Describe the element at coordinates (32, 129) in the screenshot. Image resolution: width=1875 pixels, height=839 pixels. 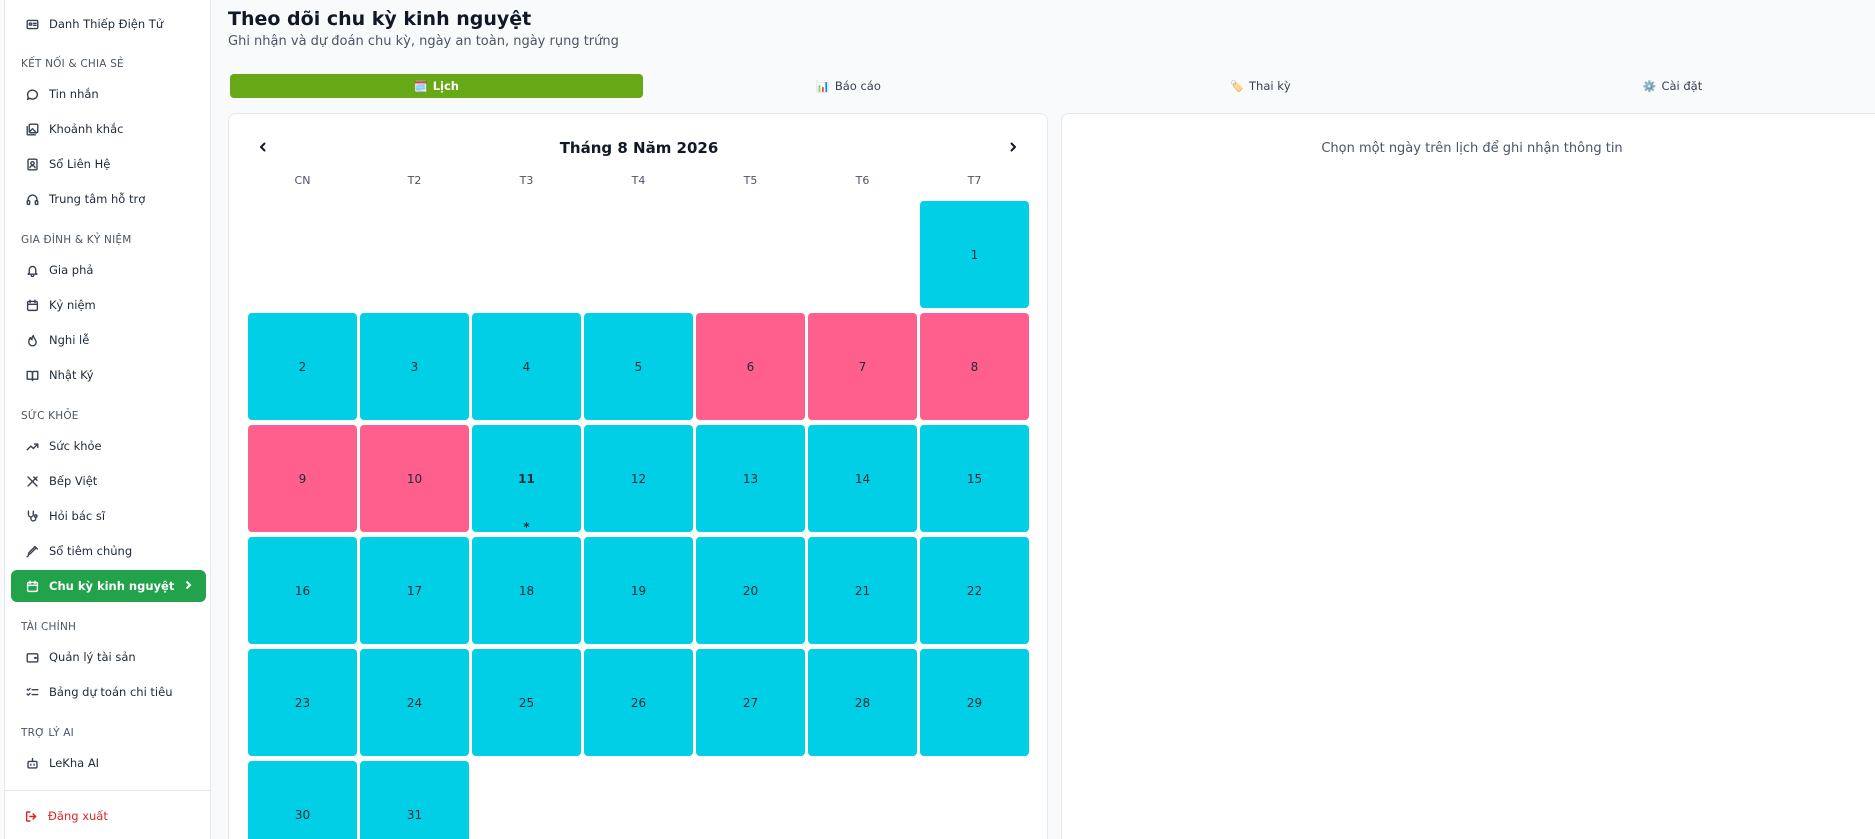
I see `images-icon` at that location.